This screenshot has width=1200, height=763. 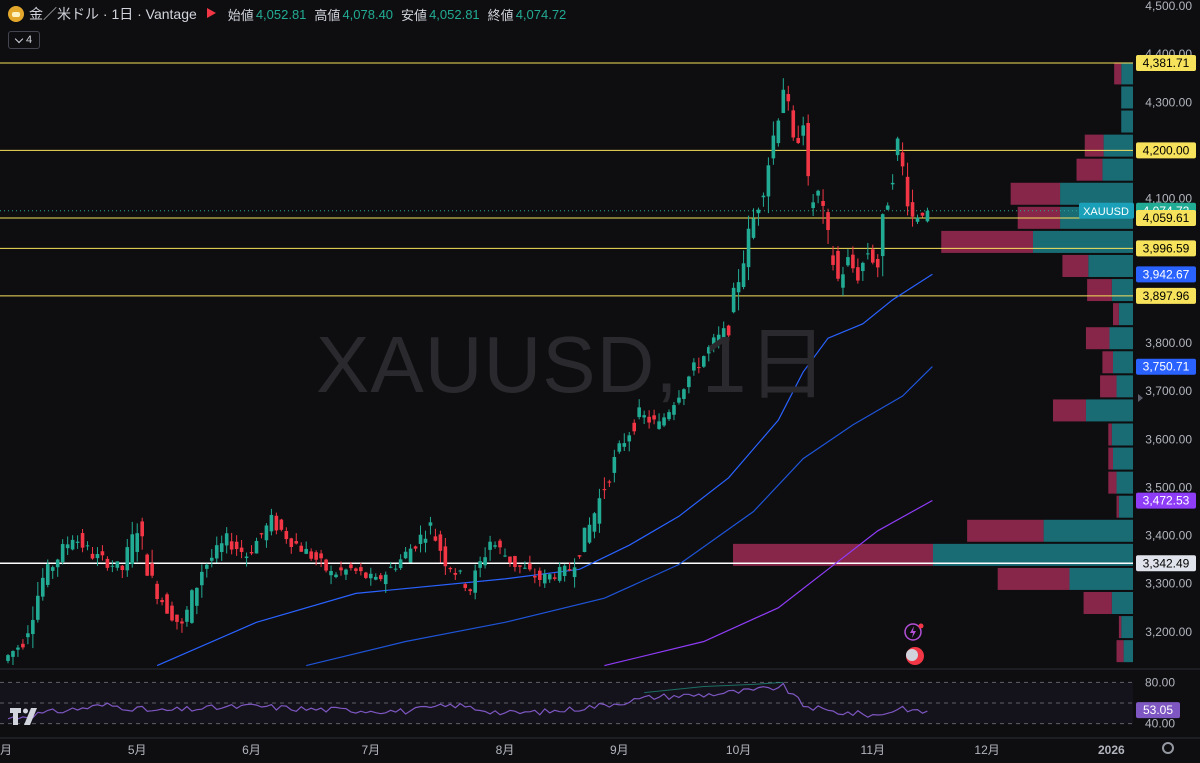 I want to click on gear-icon, so click(x=1168, y=748).